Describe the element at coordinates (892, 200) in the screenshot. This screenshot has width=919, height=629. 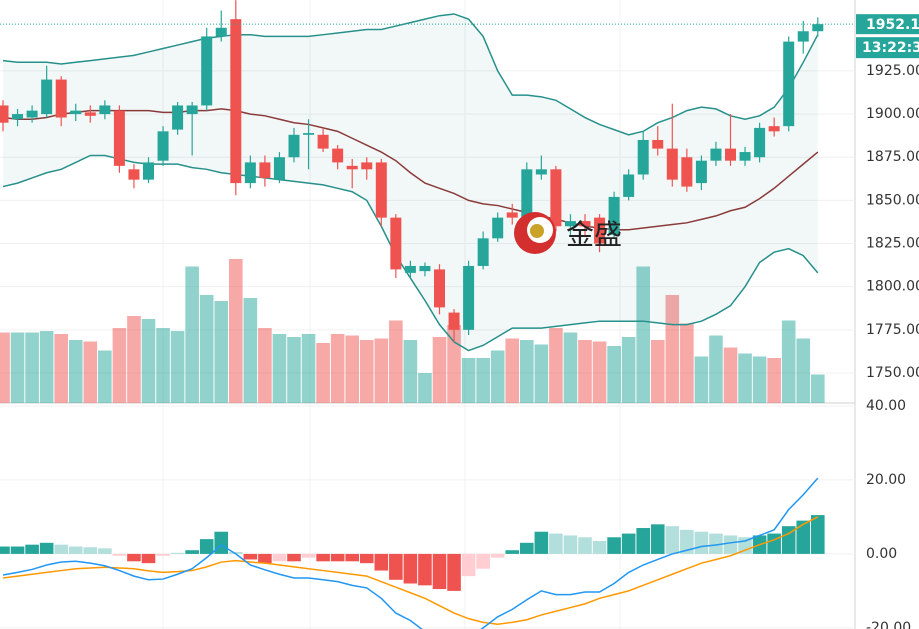
I see `y-tick-label: 1850.00` at that location.